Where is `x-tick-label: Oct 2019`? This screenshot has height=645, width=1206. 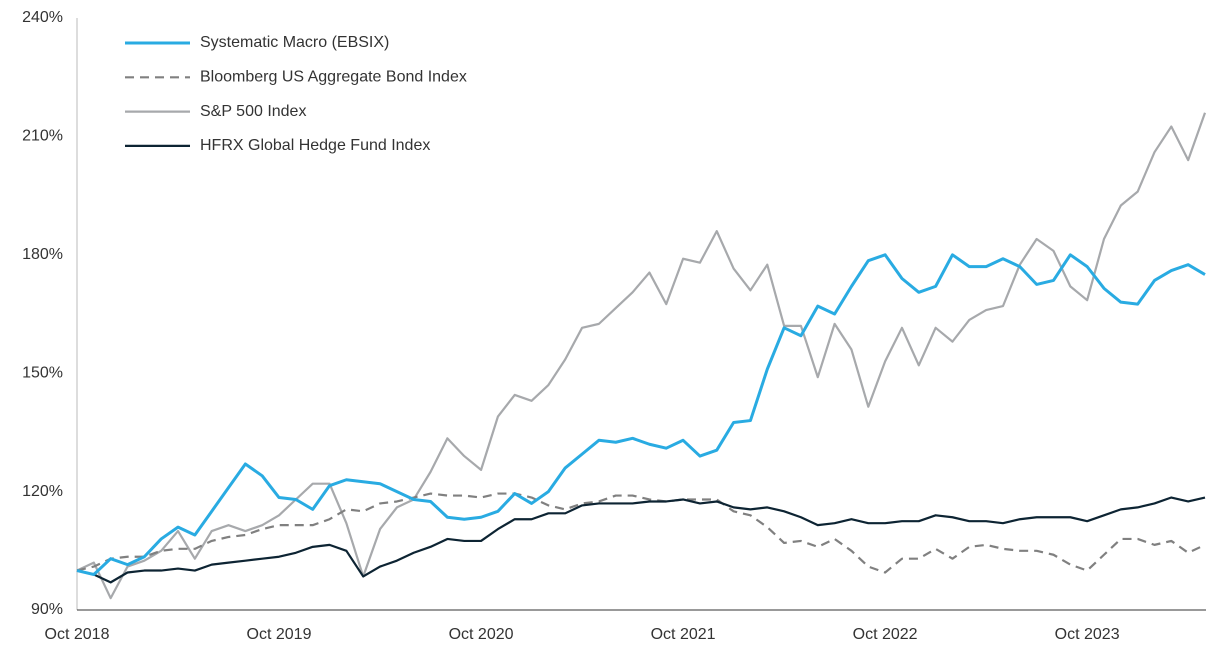 x-tick-label: Oct 2019 is located at coordinates (279, 634).